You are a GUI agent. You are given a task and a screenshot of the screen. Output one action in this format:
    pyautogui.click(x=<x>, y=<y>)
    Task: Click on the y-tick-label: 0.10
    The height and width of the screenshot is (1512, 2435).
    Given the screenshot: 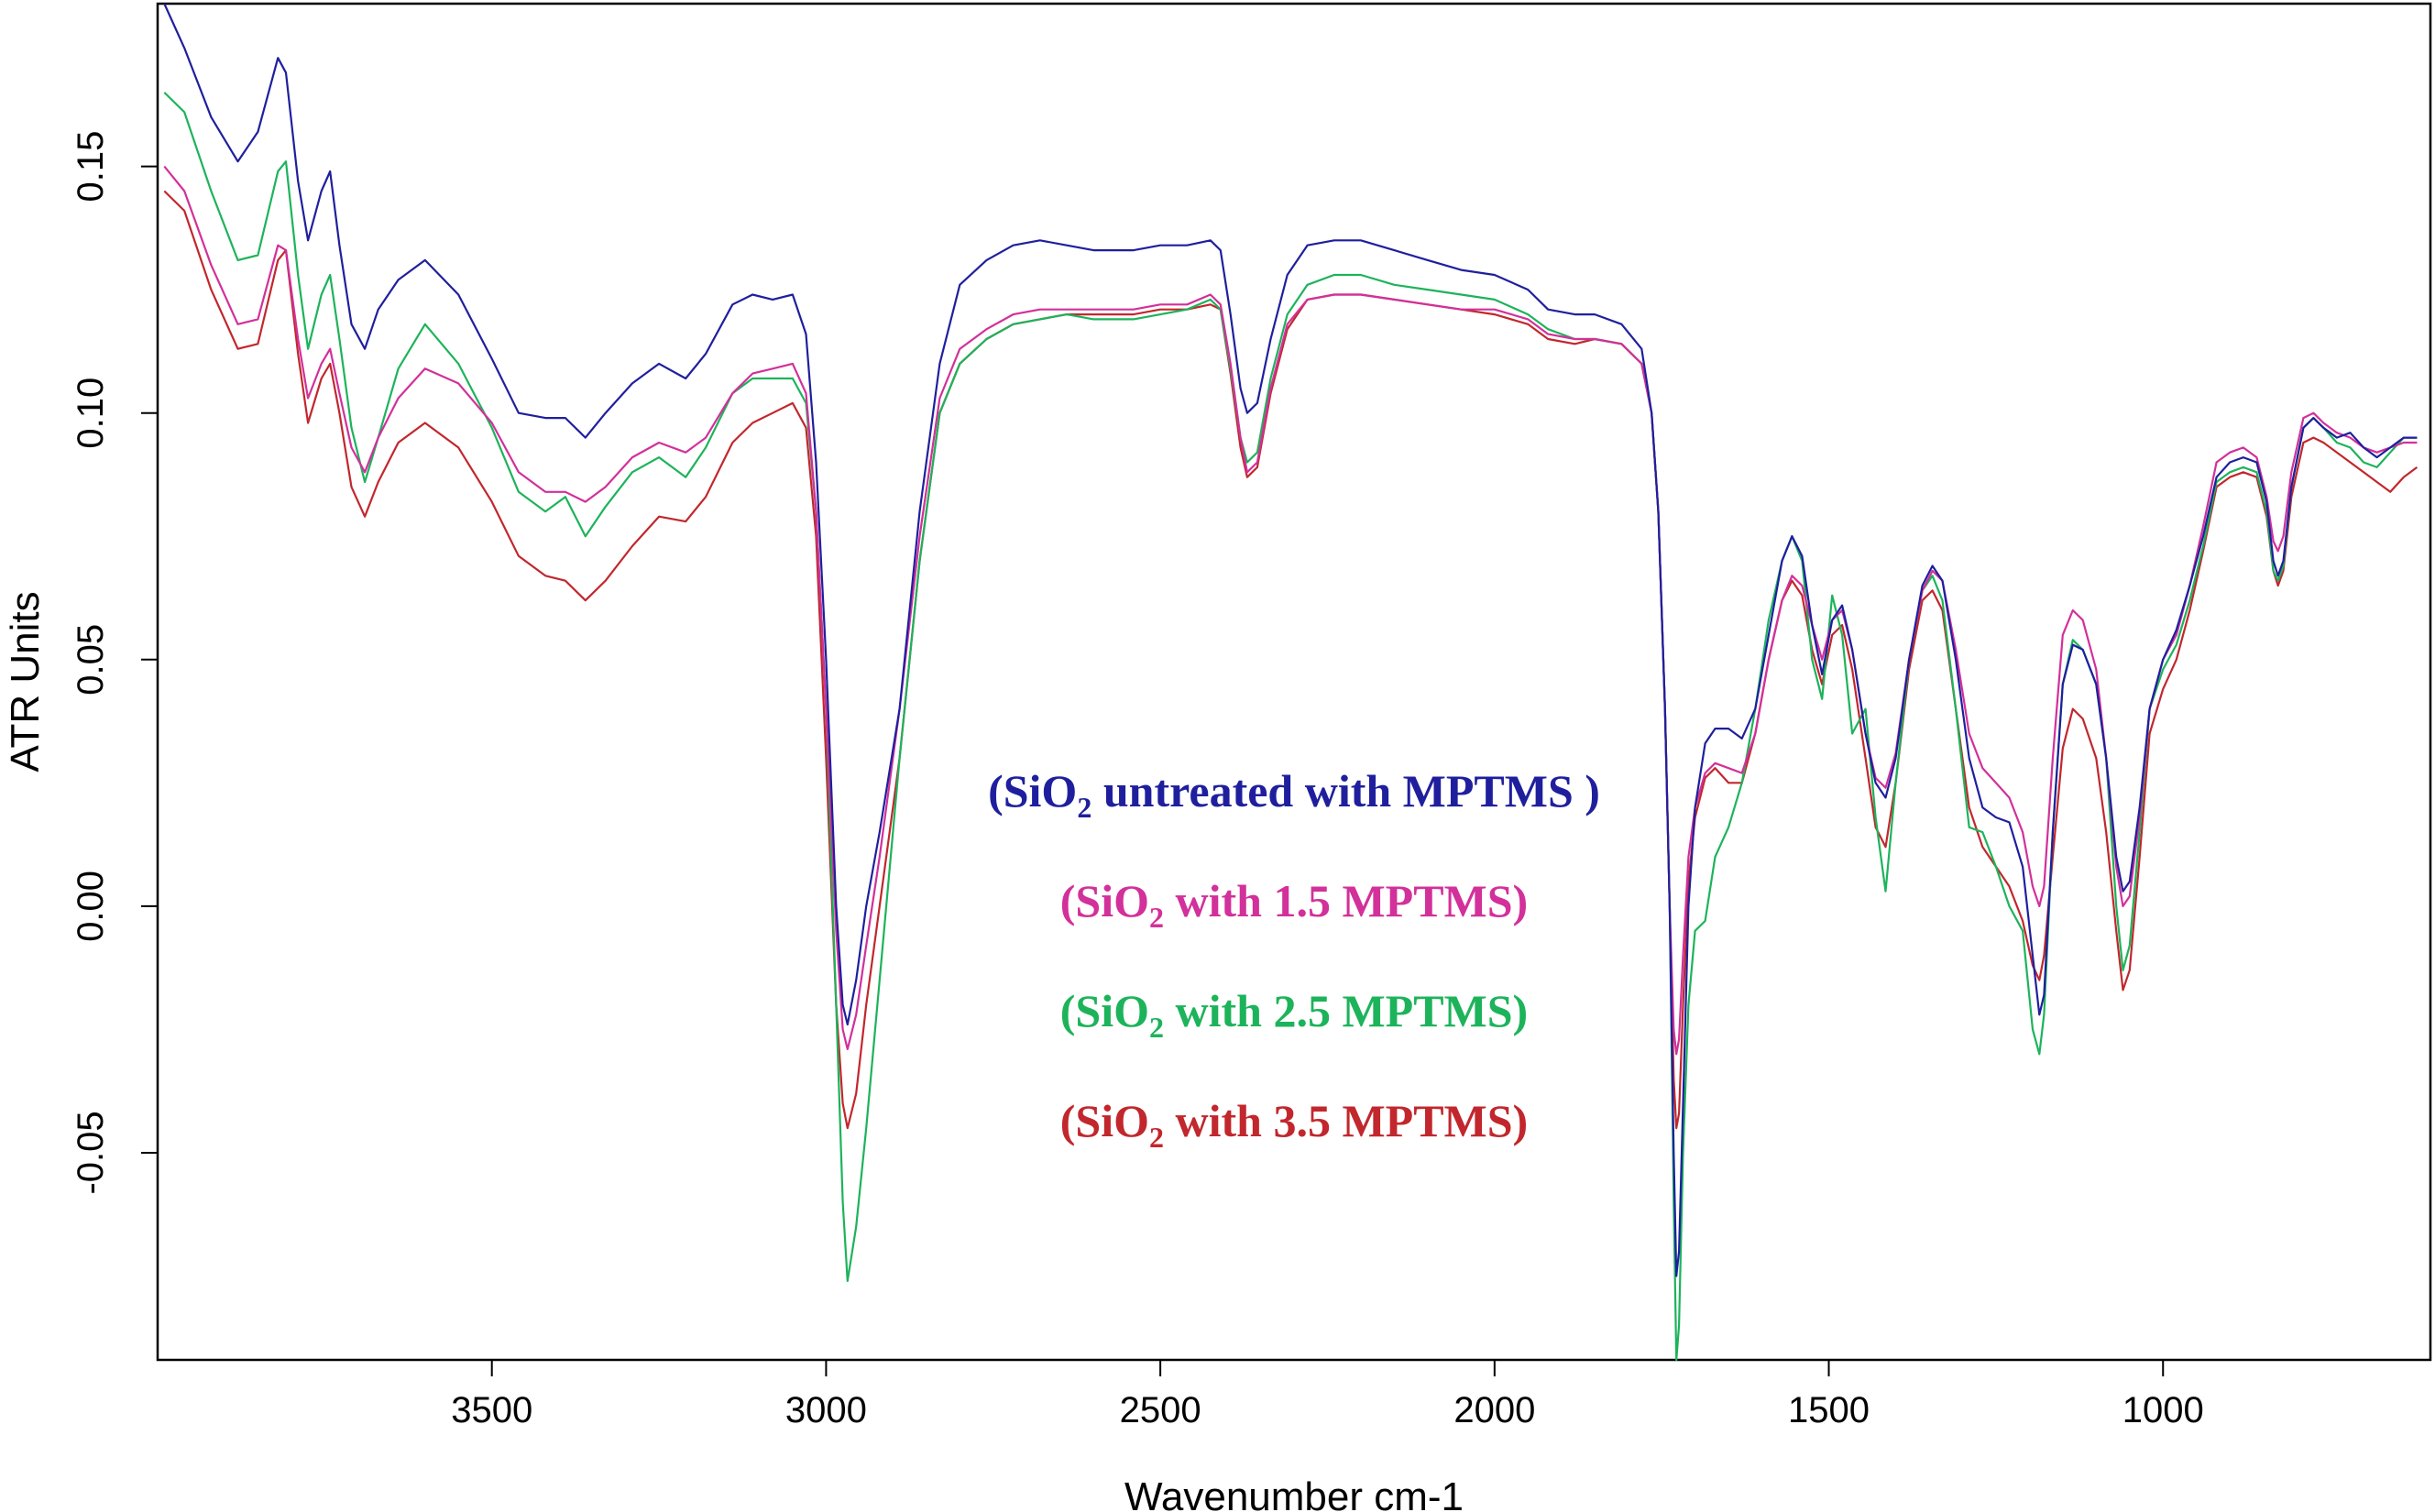 What is the action you would take?
    pyautogui.click(x=91, y=413)
    